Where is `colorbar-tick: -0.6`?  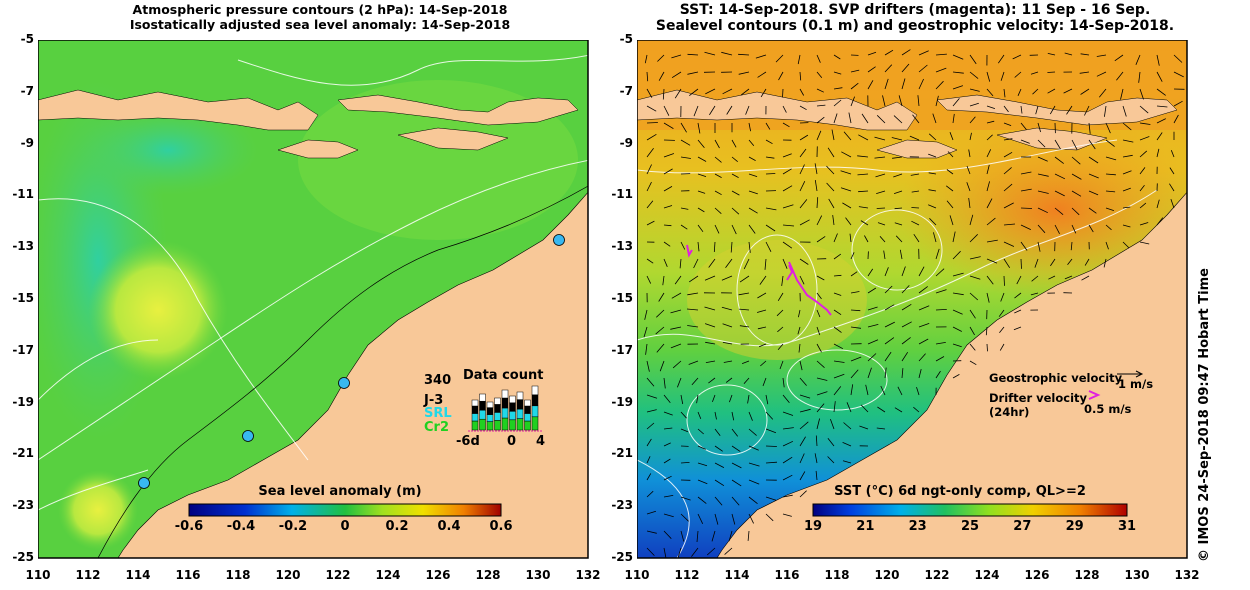 colorbar-tick: -0.6 is located at coordinates (189, 526).